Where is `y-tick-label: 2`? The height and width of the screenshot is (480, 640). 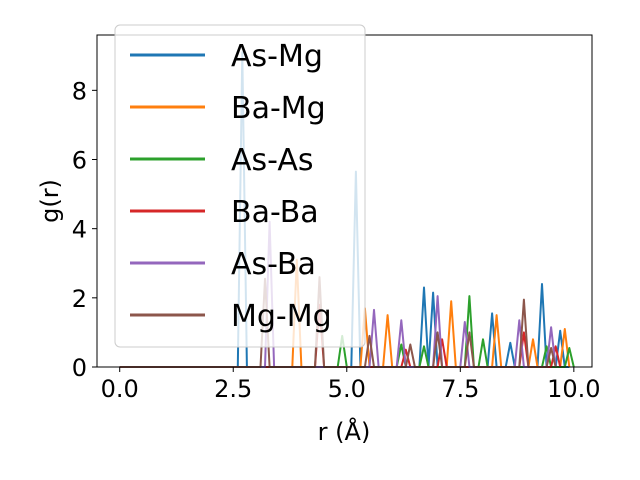
y-tick-label: 2 is located at coordinates (79, 299).